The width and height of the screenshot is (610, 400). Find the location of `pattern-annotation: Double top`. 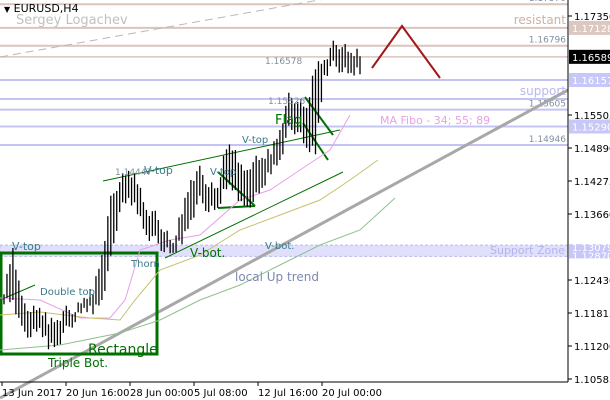

pattern-annotation: Double top is located at coordinates (67, 292).